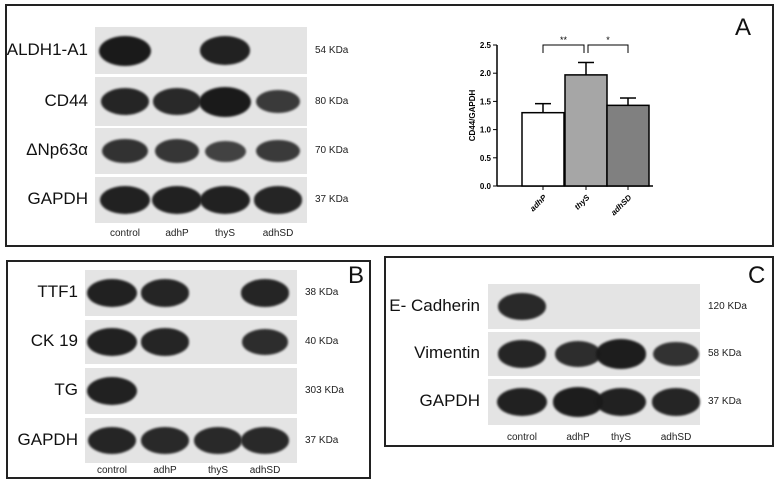  I want to click on panel-label: B, so click(356, 275).